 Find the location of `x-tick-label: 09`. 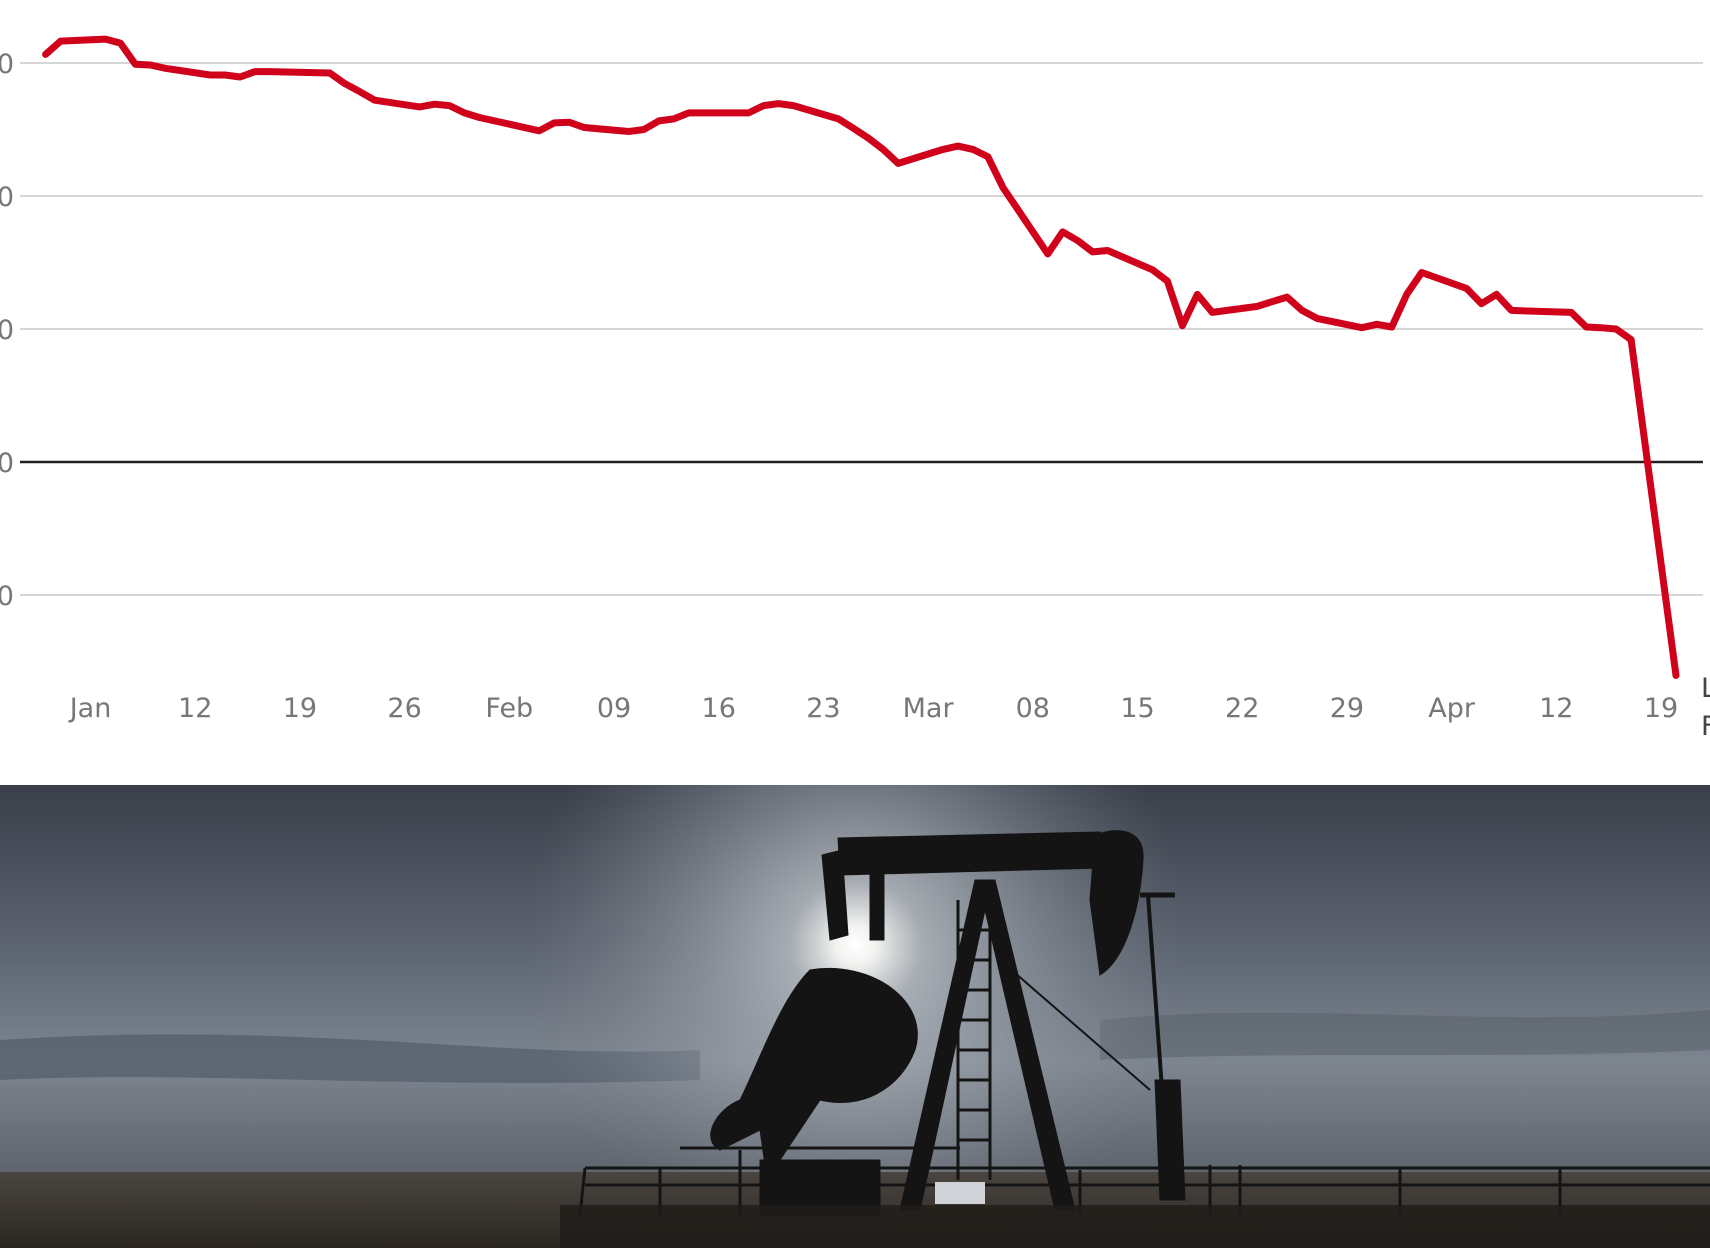

x-tick-label: 09 is located at coordinates (614, 708).